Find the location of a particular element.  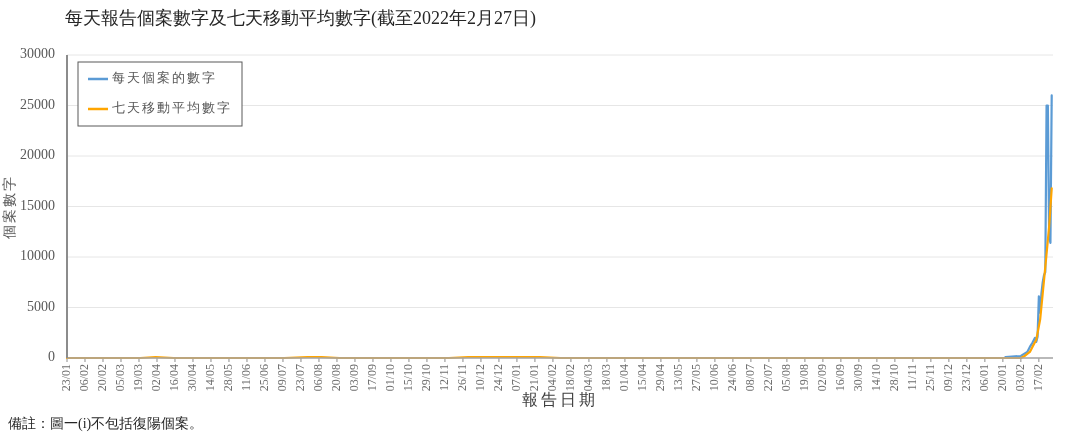

x-axis-title: 報告日期 is located at coordinates (560, 399).